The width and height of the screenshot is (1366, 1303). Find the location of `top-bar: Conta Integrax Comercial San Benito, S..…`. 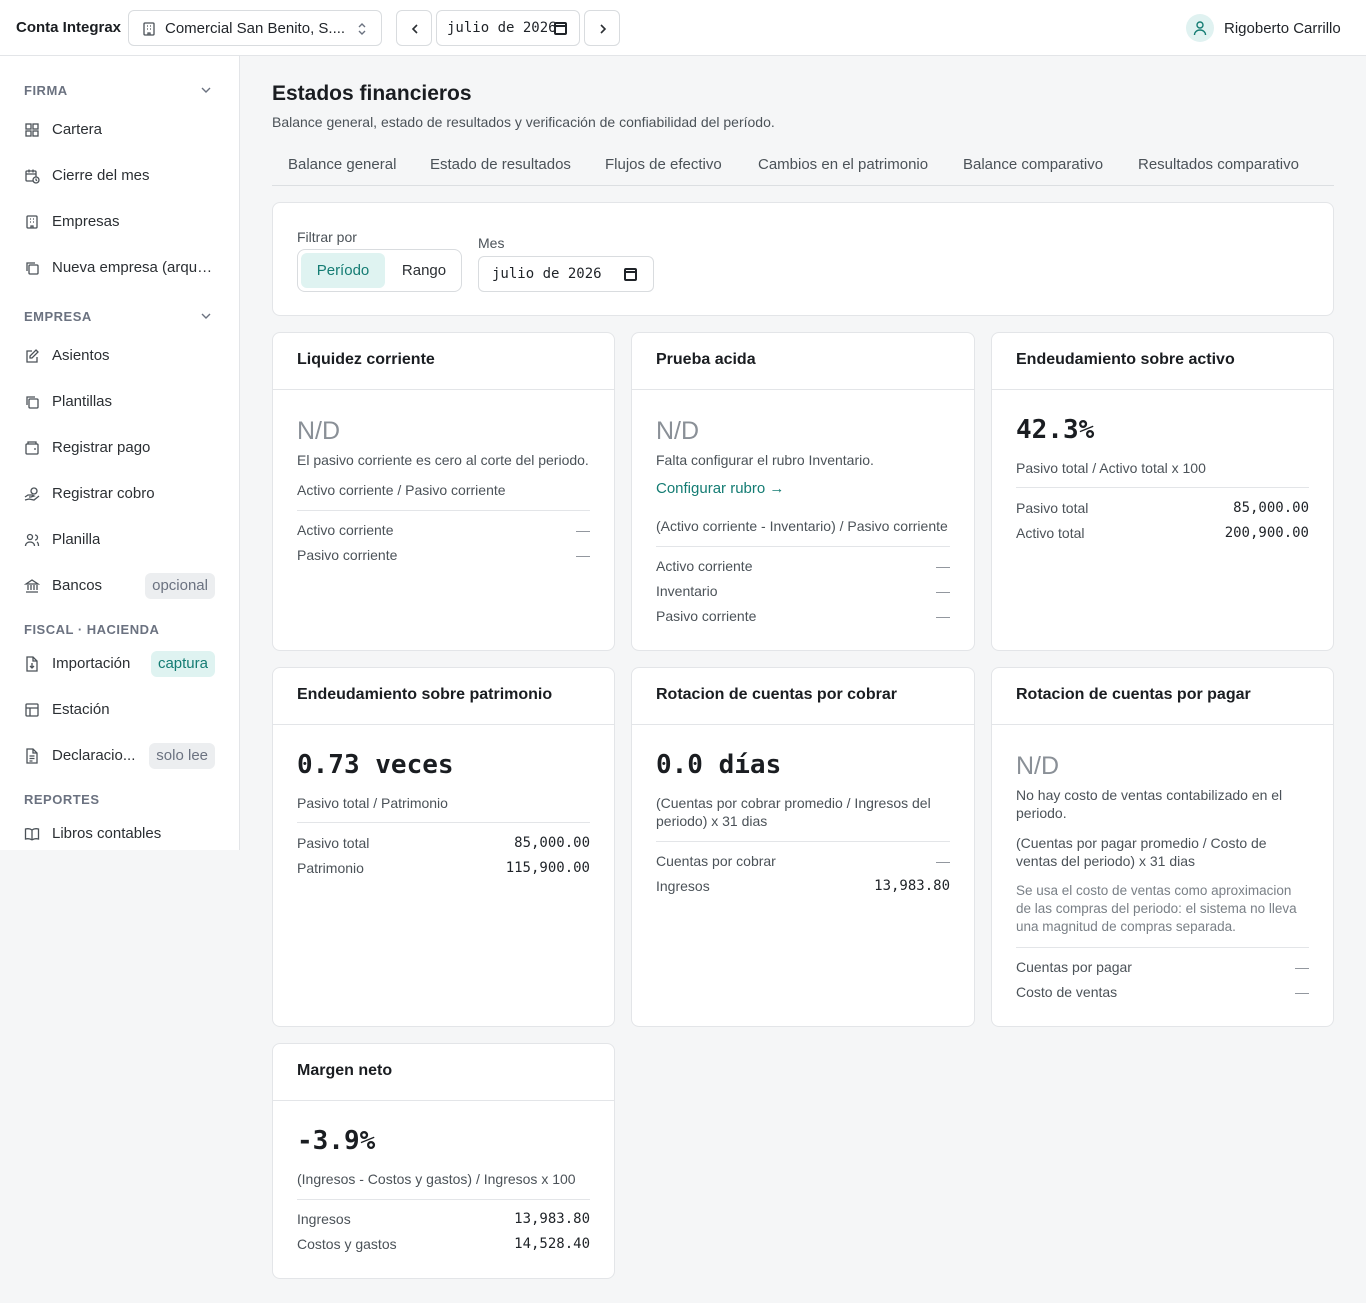

top-bar: Conta Integrax Comercial San Benito, S..… is located at coordinates (683, 28).